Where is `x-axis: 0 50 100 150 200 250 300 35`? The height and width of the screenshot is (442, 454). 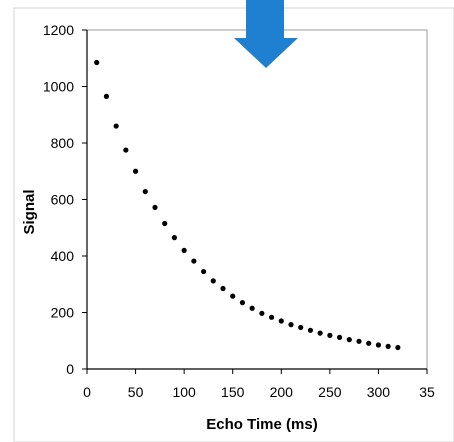
x-axis: 0 50 100 150 200 250 300 35 is located at coordinates (259, 384).